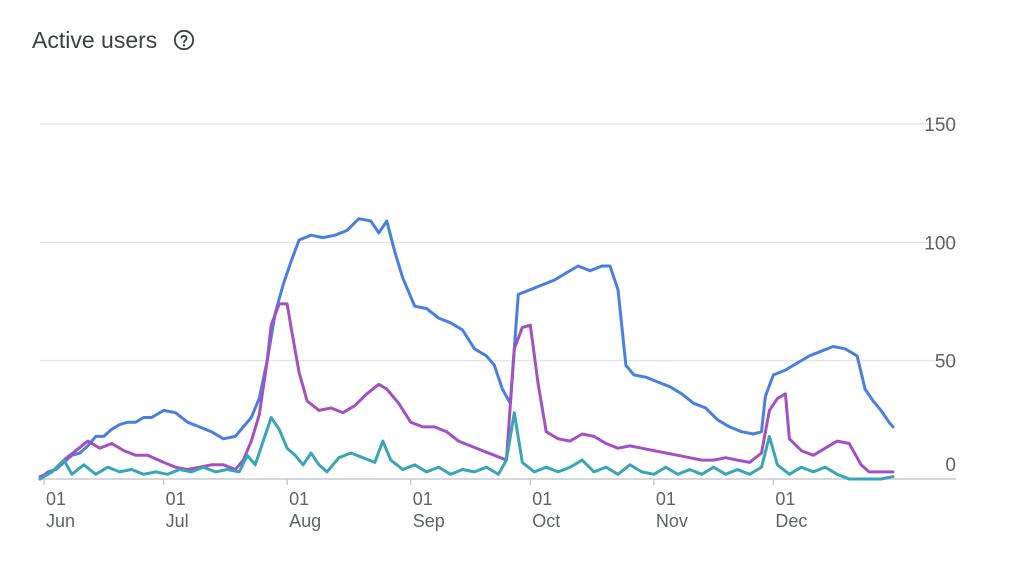 This screenshot has height=574, width=1010. Describe the element at coordinates (305, 521) in the screenshot. I see `x-tick-month-label: Aug` at that location.